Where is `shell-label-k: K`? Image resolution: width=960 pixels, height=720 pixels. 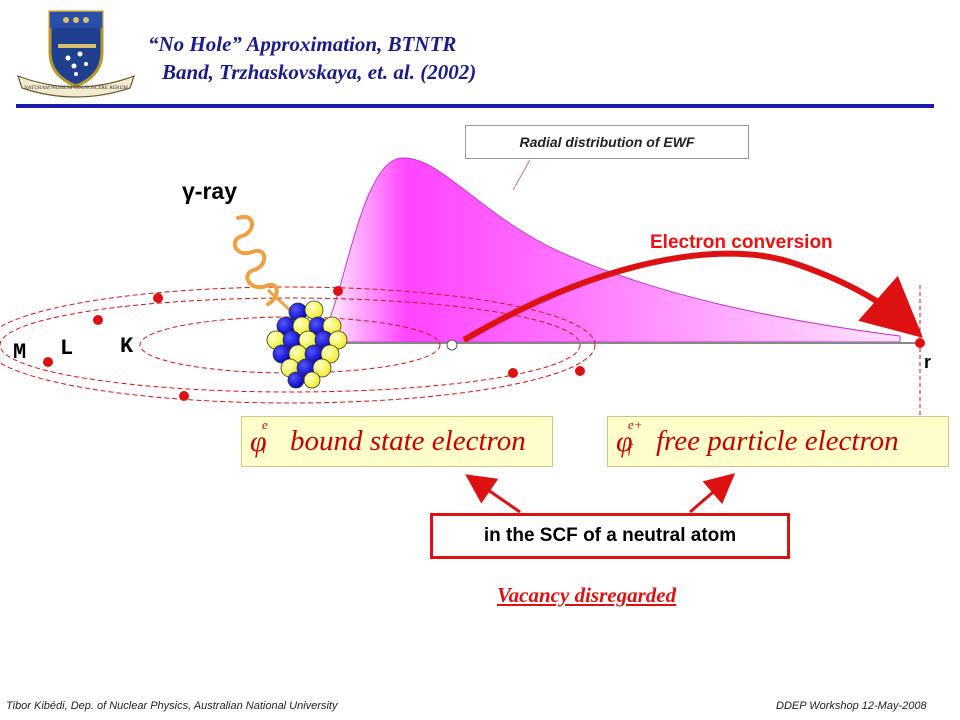
shell-label-k: K is located at coordinates (127, 346).